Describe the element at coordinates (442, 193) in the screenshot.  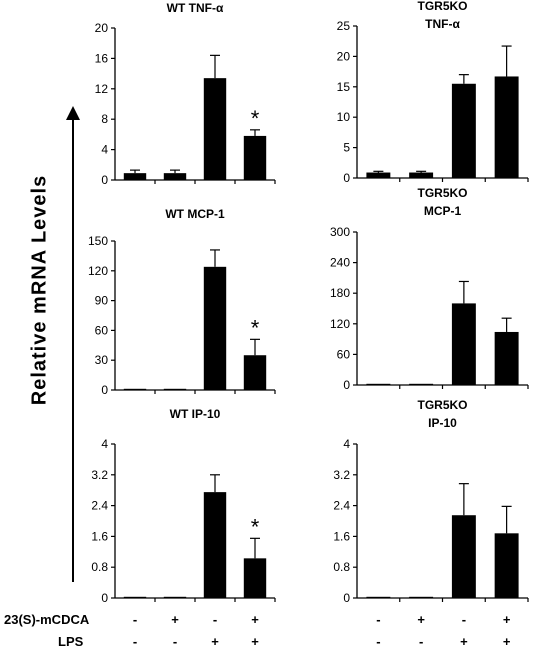
I see `panel-4-title: TGR5KO` at that location.